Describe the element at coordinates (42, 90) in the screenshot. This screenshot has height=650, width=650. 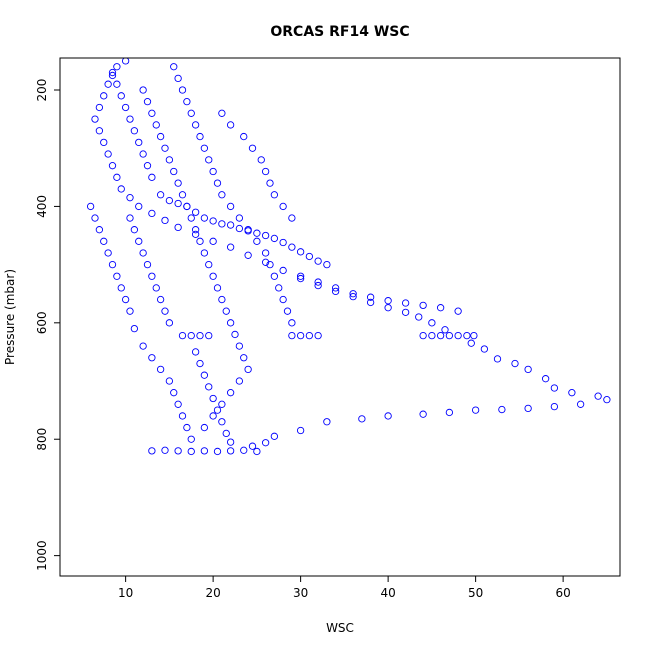
I see `y-tick-label: 200` at that location.